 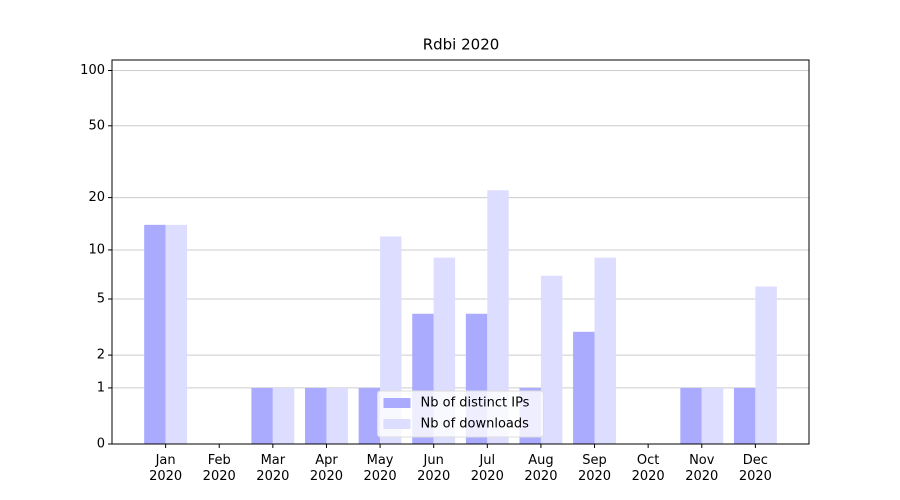 I want to click on legend-label: Nb of distinct IPs, so click(x=475, y=403).